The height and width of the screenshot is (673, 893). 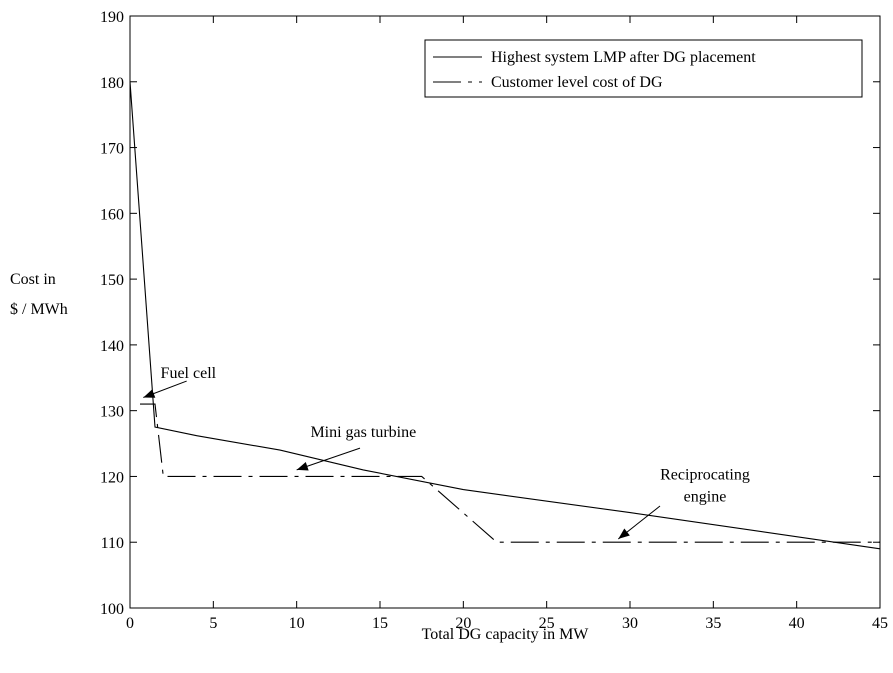 What do you see at coordinates (623, 57) in the screenshot?
I see `legend-label-1: Highest system LMP after DG placement` at bounding box center [623, 57].